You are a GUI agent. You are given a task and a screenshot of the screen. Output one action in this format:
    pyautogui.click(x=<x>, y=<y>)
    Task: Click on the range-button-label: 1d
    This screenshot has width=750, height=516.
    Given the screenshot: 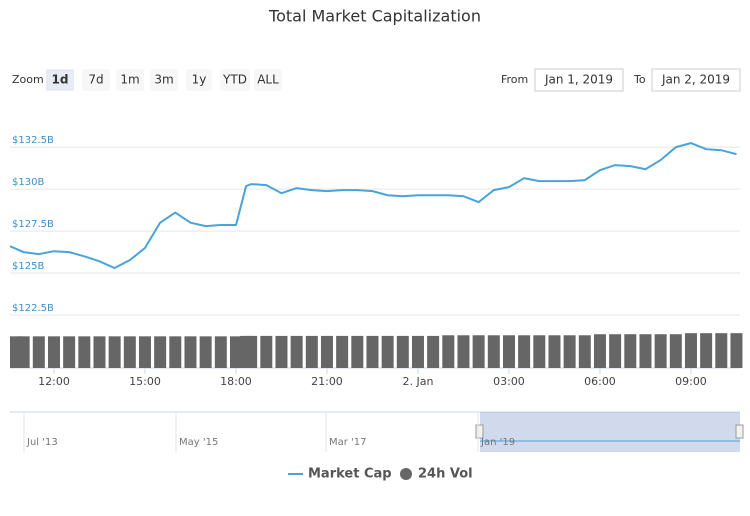 What is the action you would take?
    pyautogui.click(x=60, y=80)
    